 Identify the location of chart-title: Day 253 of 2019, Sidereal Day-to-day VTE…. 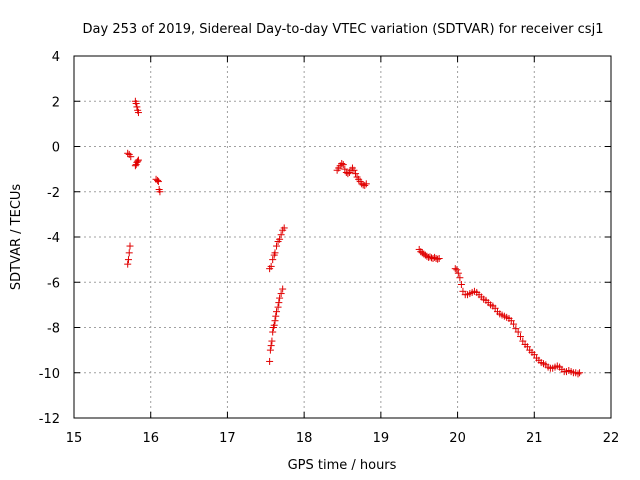
(343, 29).